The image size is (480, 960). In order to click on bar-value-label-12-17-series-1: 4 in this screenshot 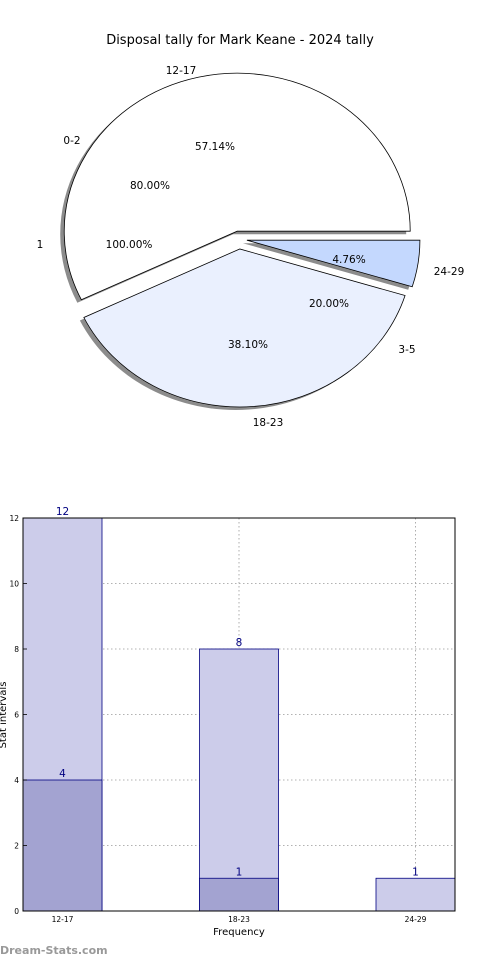, I will do `click(62, 774)`.